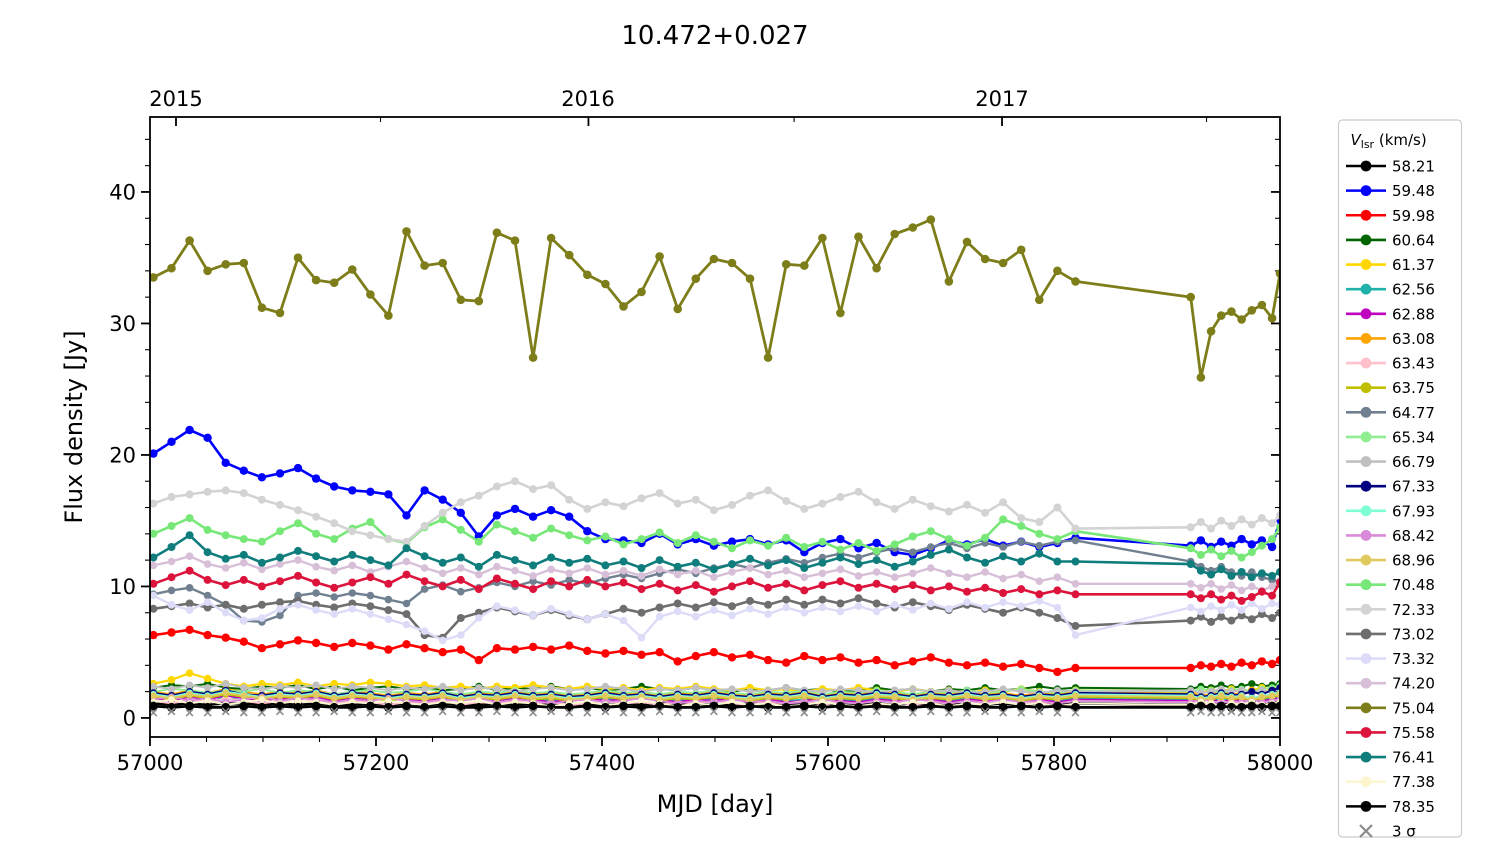 The image size is (1500, 848). What do you see at coordinates (1413, 782) in the screenshot?
I see `legend-entry-label: 77.38` at bounding box center [1413, 782].